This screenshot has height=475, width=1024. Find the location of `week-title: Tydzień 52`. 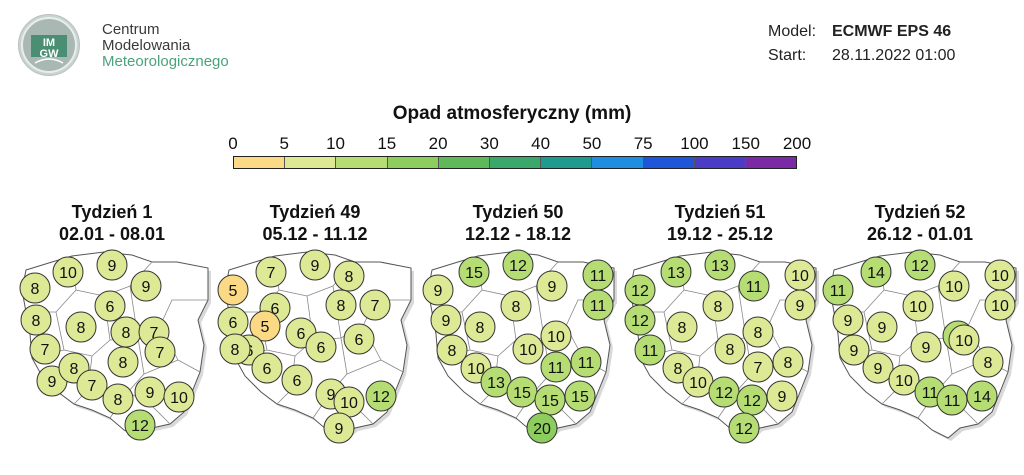

week-title: Tydzień 52 is located at coordinates (920, 212).